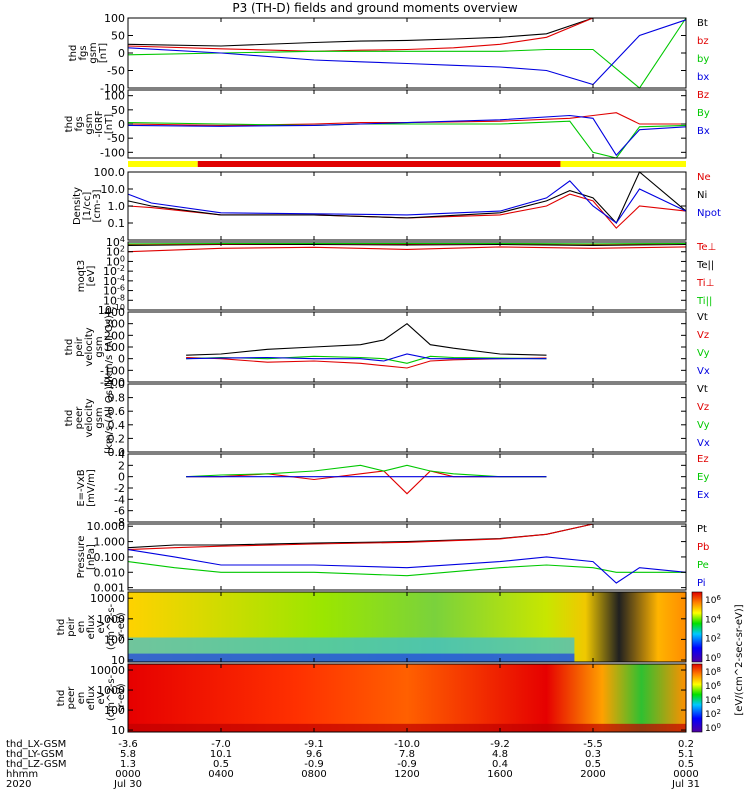  Describe the element at coordinates (117, 425) in the screenshot. I see `y-tick-label: 0.4` at that location.